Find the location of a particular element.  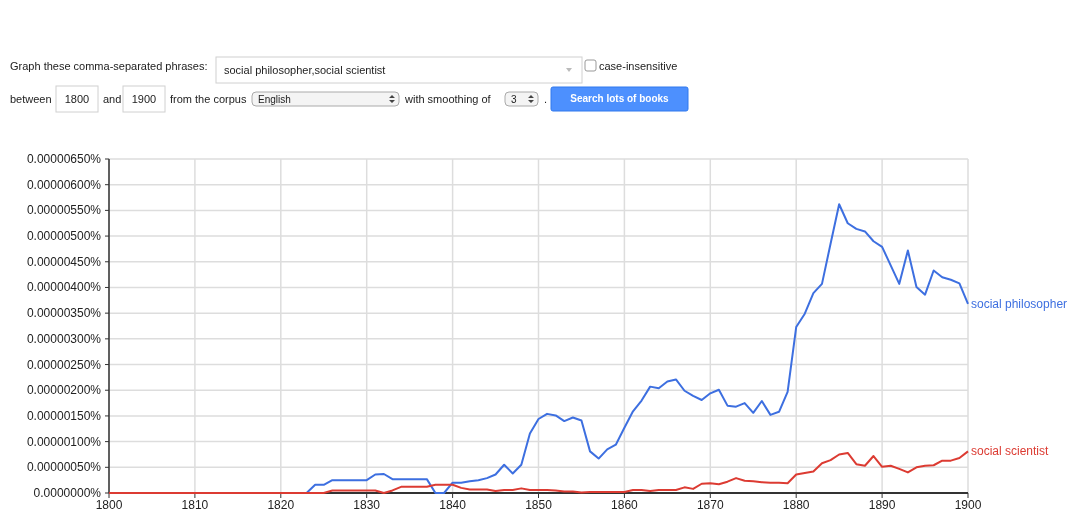

y-tick-label: 0.00000150% is located at coordinates (64, 415).